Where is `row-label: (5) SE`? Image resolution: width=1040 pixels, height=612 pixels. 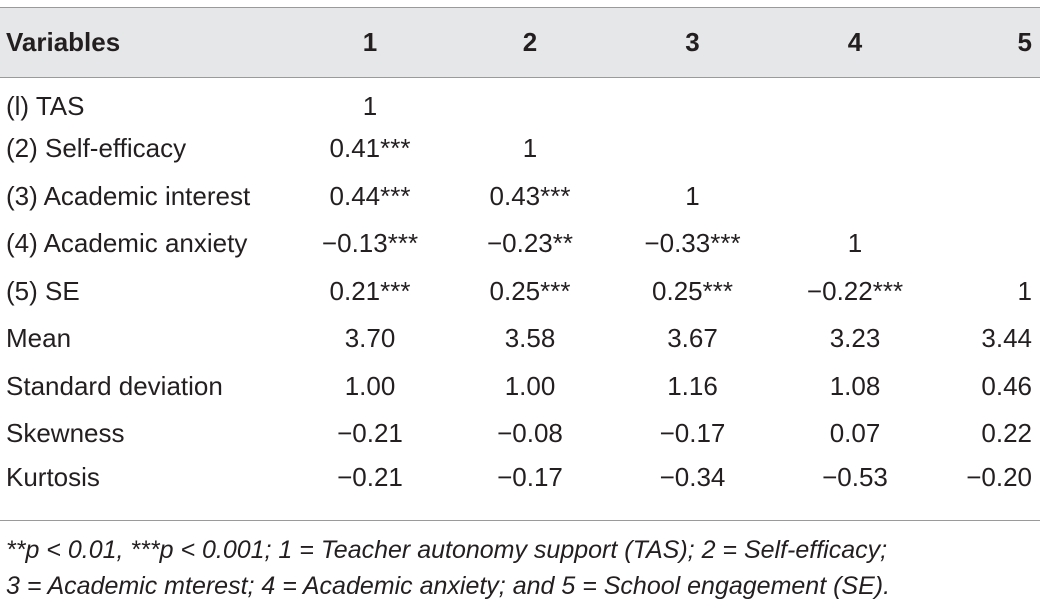 row-label: (5) SE is located at coordinates (43, 290).